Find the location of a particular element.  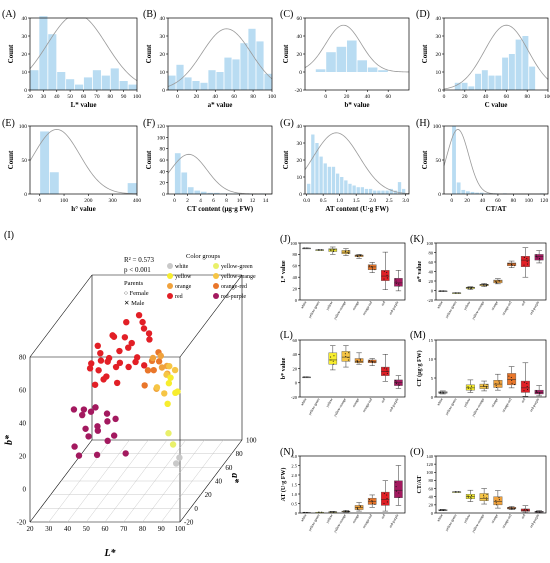

x-tick-label: 400 is located at coordinates (137, 201).